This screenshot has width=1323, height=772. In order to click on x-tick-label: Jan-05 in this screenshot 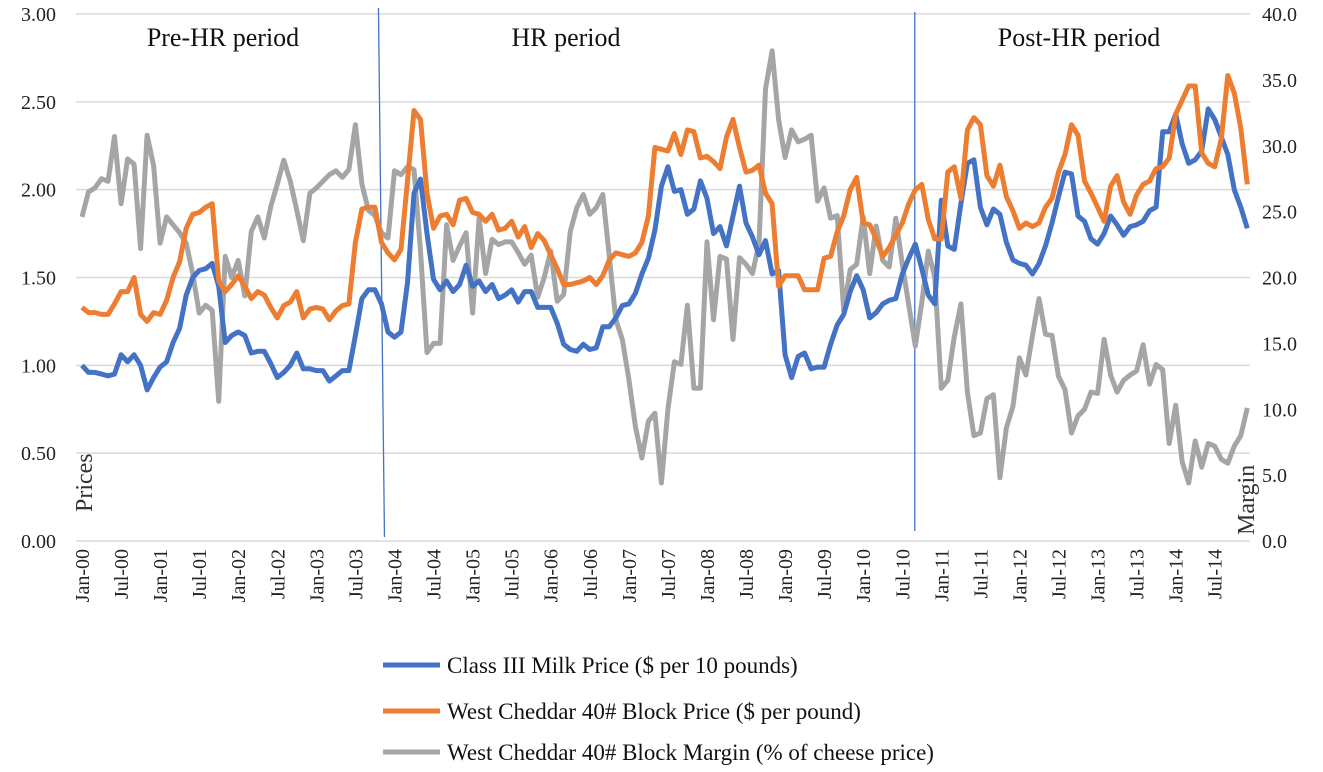, I will do `click(474, 575)`.